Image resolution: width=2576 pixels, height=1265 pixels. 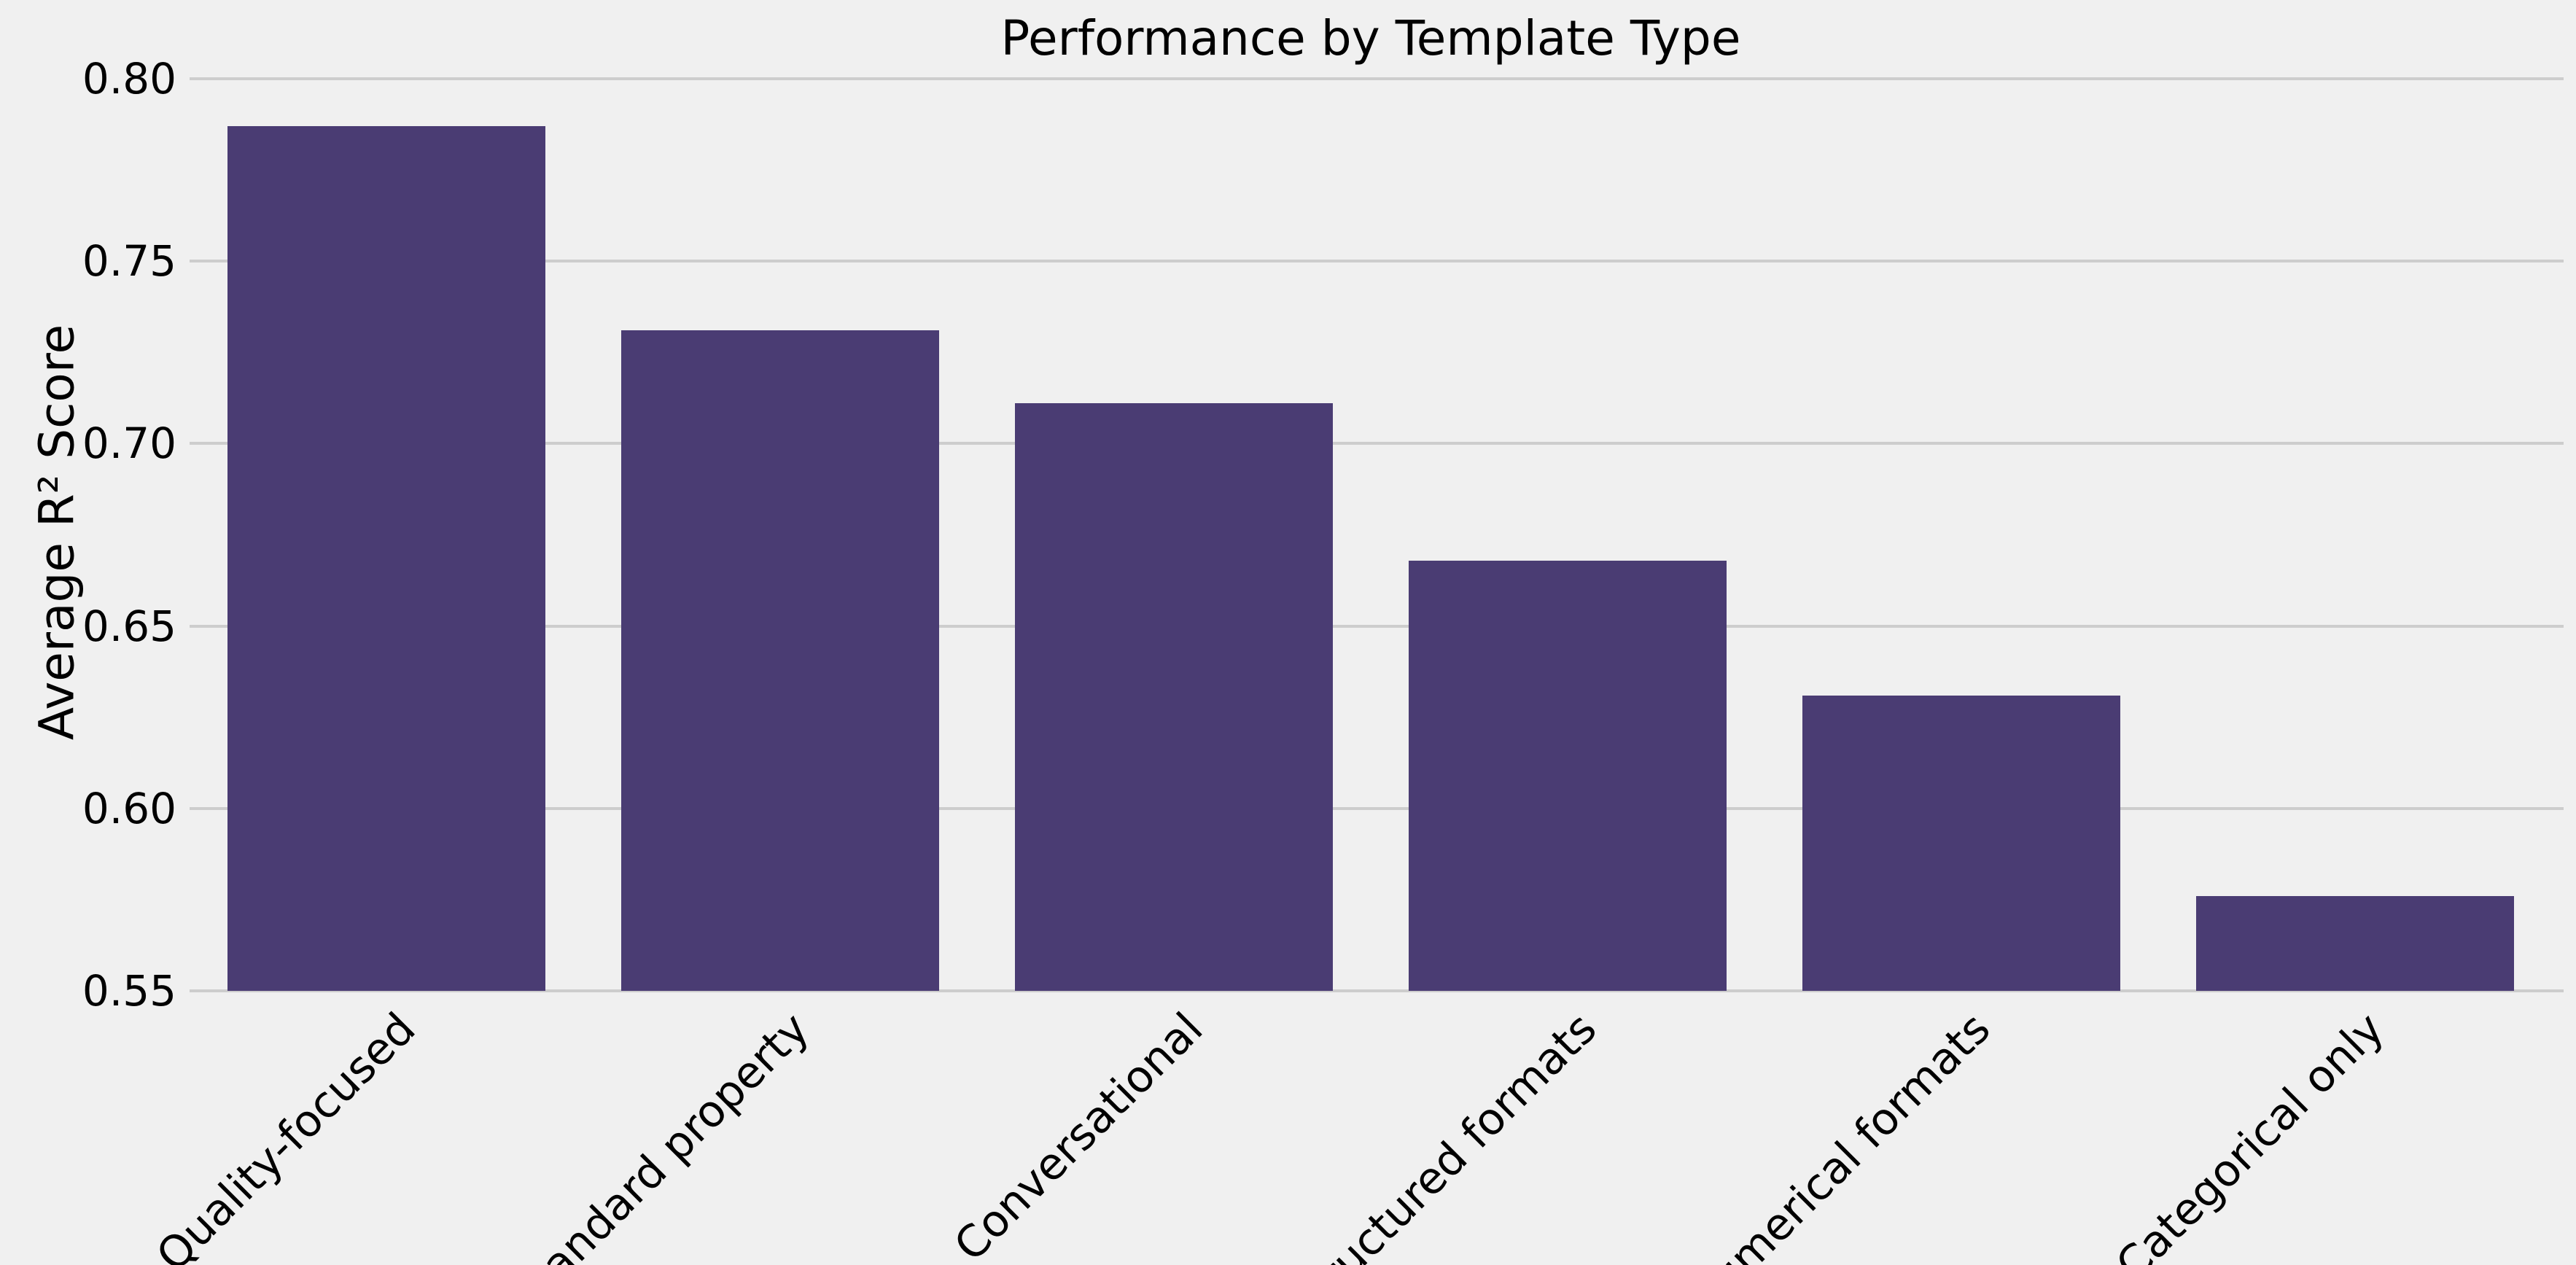 I want to click on y-tick-label: 0.70, so click(x=129, y=444).